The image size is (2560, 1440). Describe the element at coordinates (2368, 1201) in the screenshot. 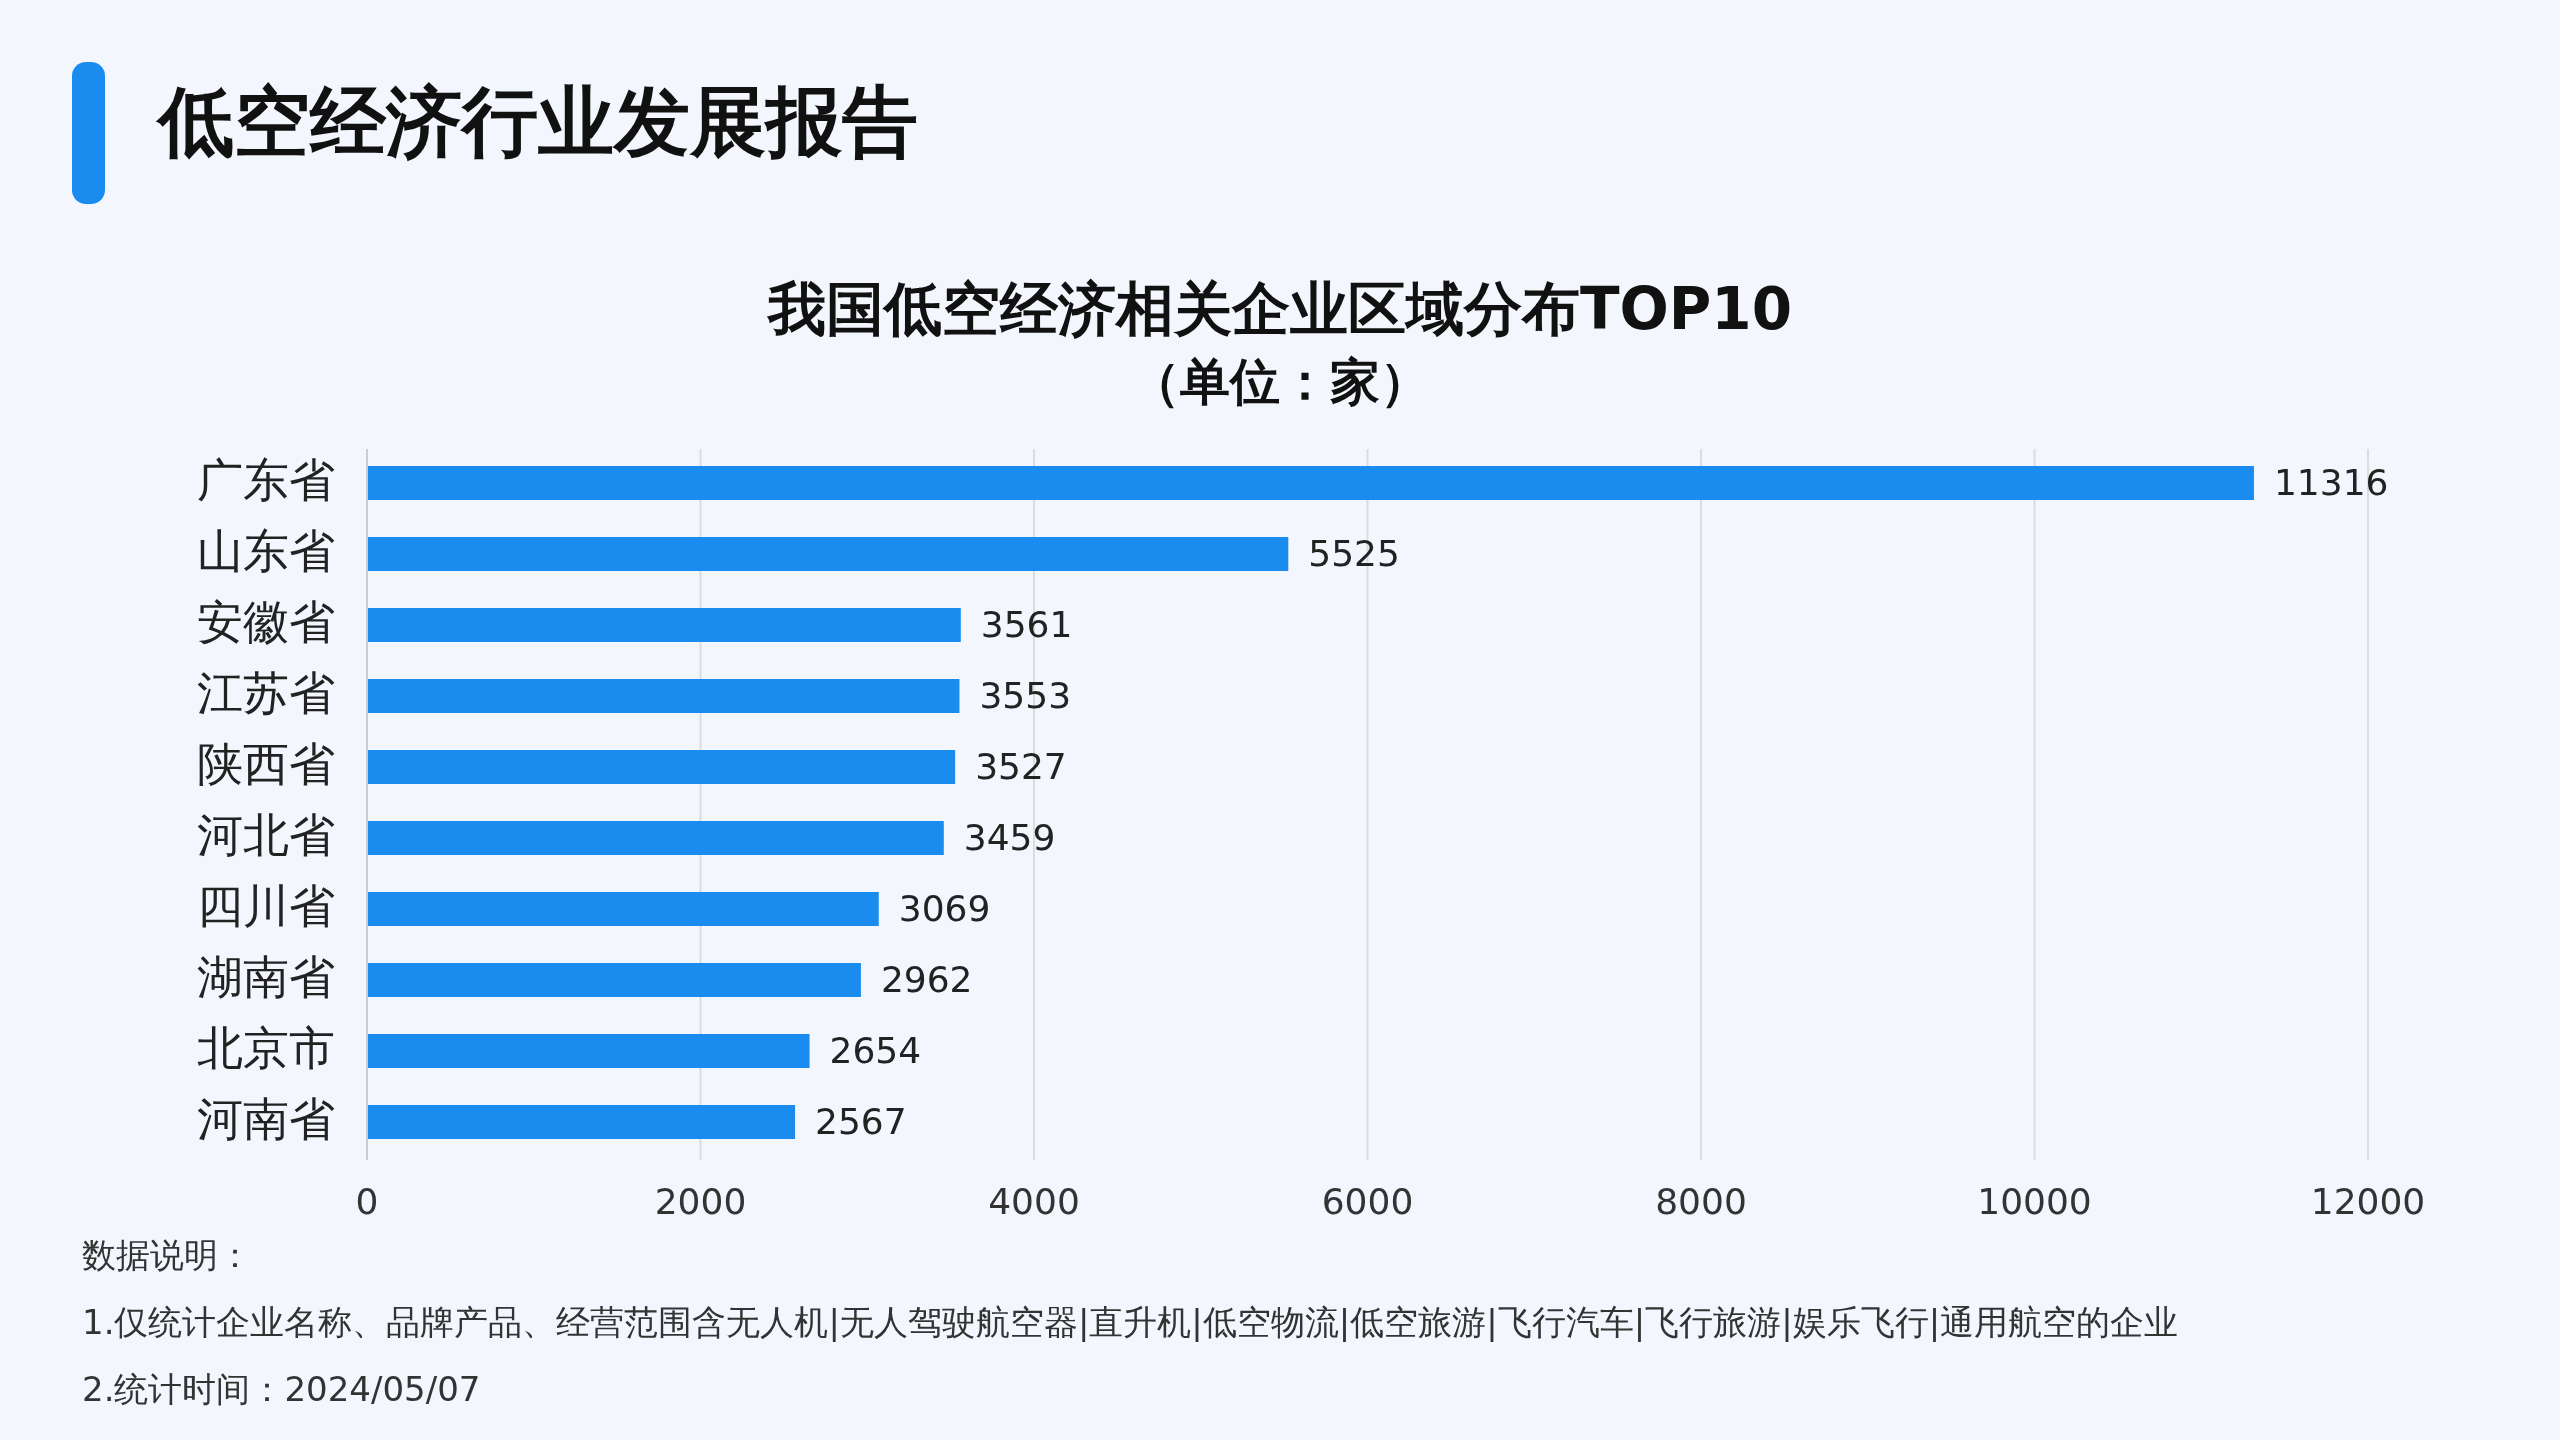

I see `x-tick-label: 12000` at that location.